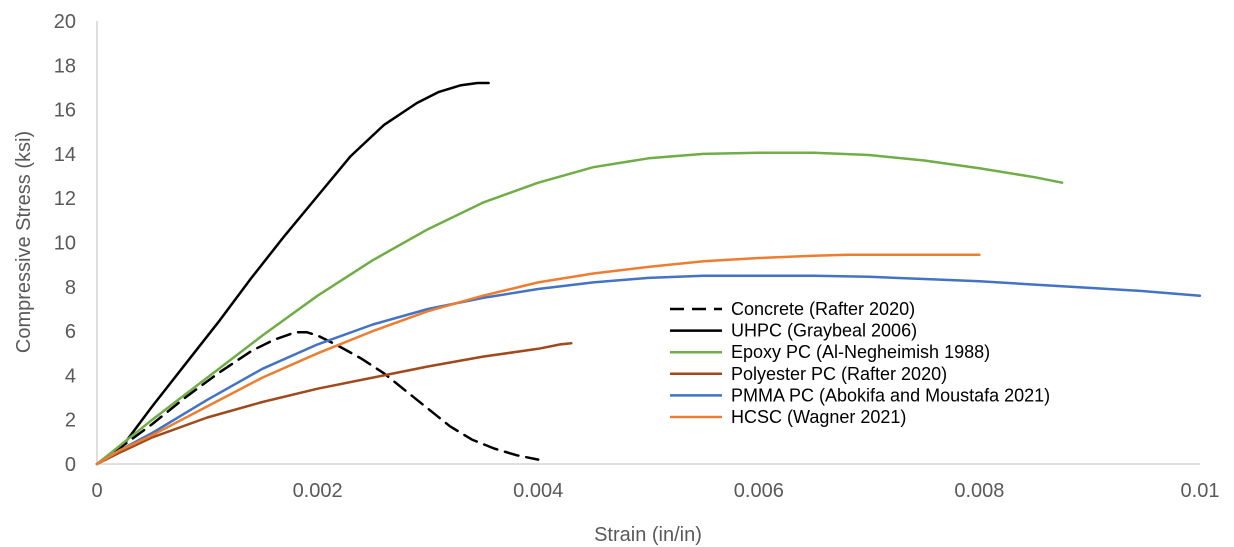 The image size is (1234, 547). I want to click on x-tick-label: 0.006, so click(759, 491).